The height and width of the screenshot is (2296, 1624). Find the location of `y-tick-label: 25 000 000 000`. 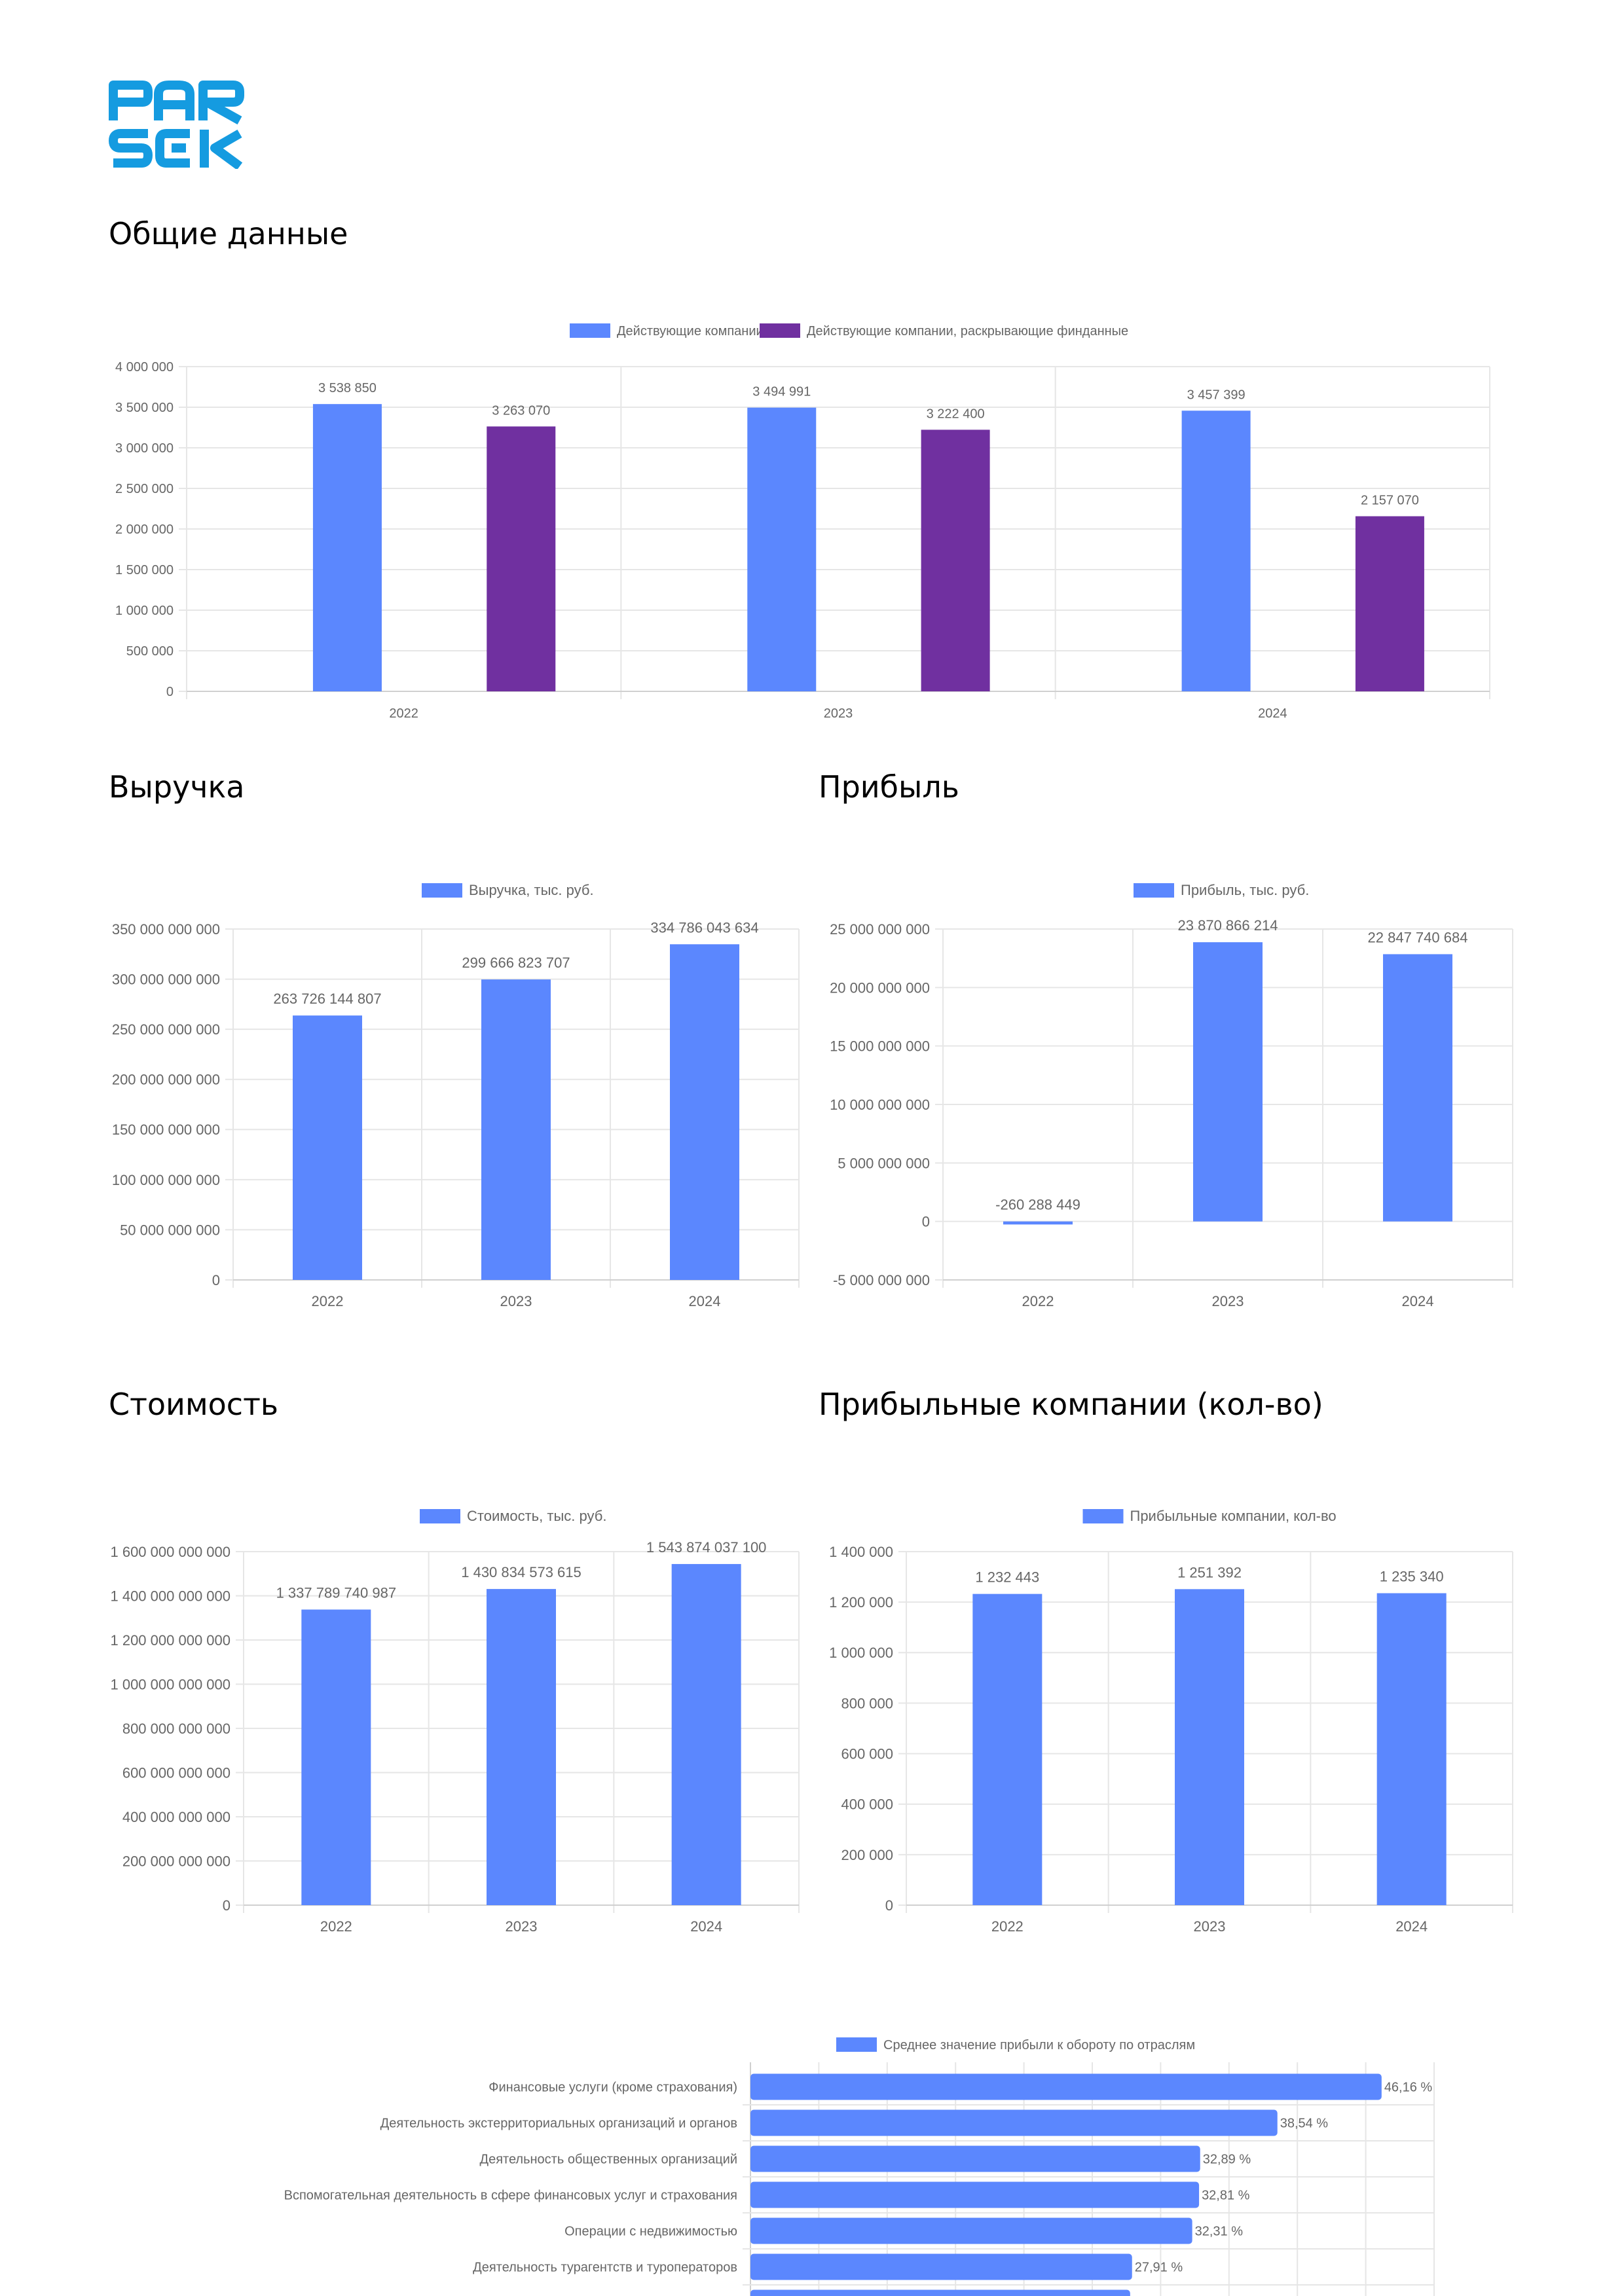

y-tick-label: 25 000 000 000 is located at coordinates (880, 929).